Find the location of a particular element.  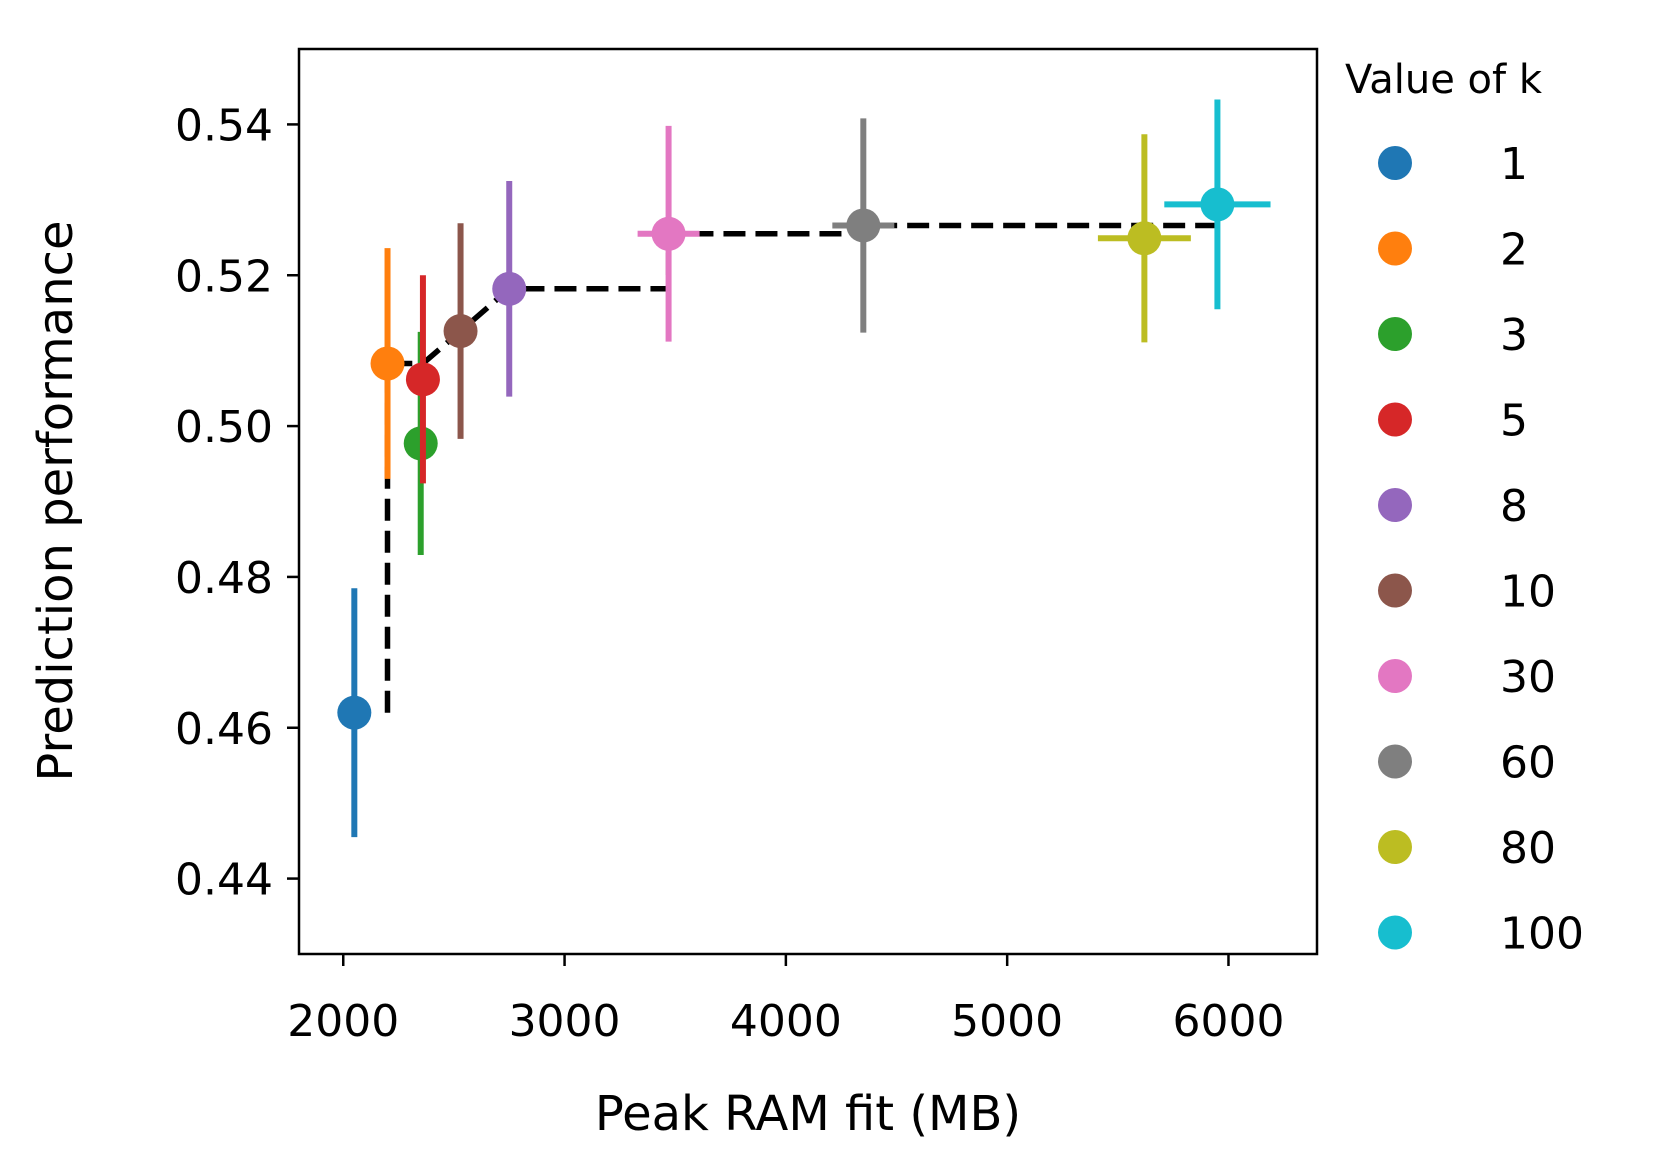

y-tick-label: 0.54 is located at coordinates (224, 125).